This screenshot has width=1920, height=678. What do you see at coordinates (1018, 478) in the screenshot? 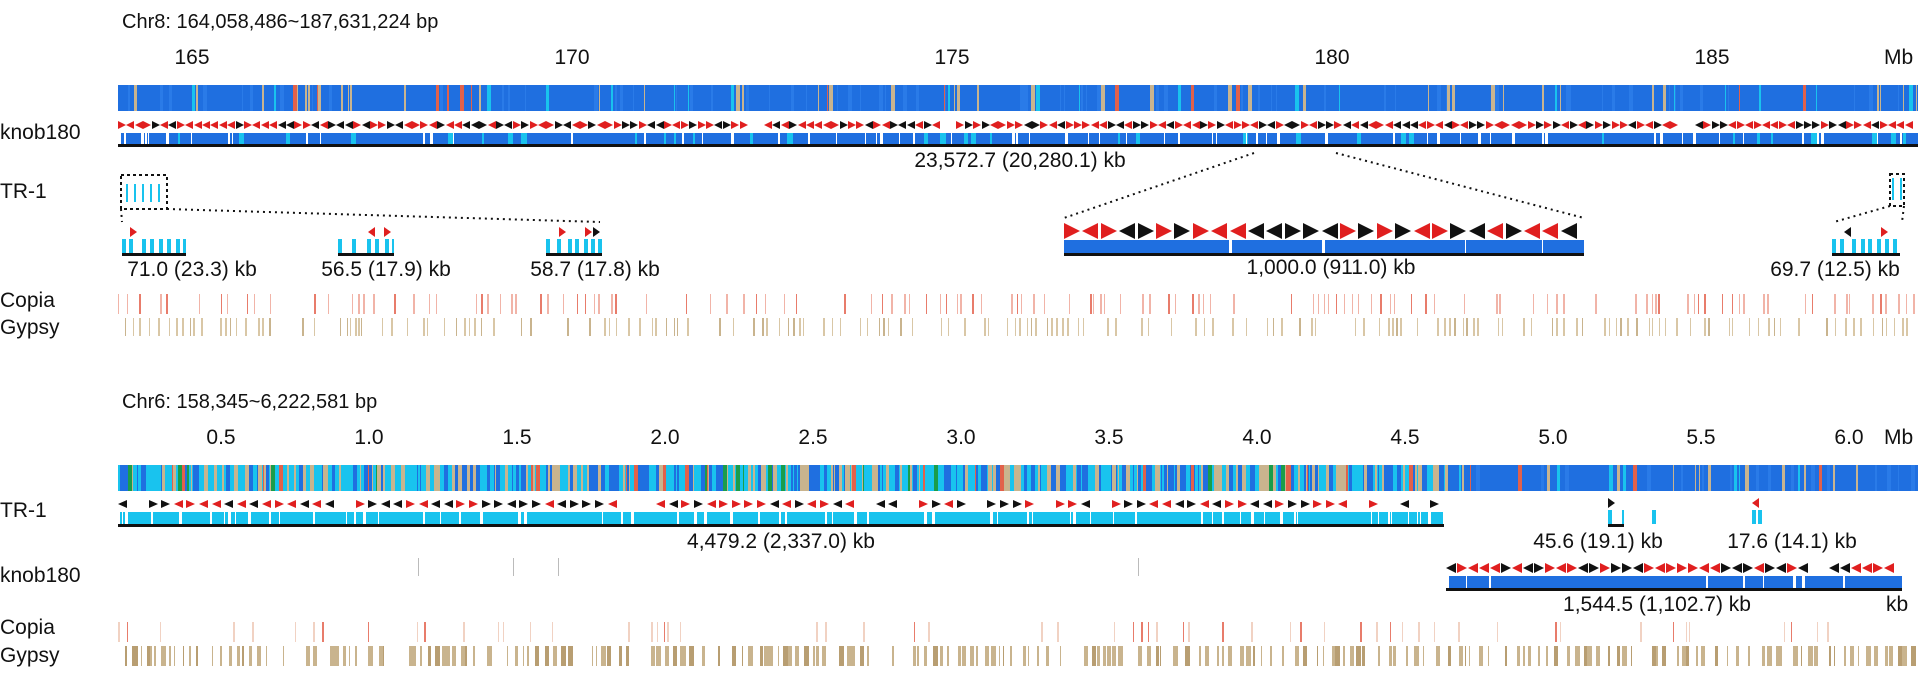
I see `chr6-heatmap-track` at bounding box center [1018, 478].